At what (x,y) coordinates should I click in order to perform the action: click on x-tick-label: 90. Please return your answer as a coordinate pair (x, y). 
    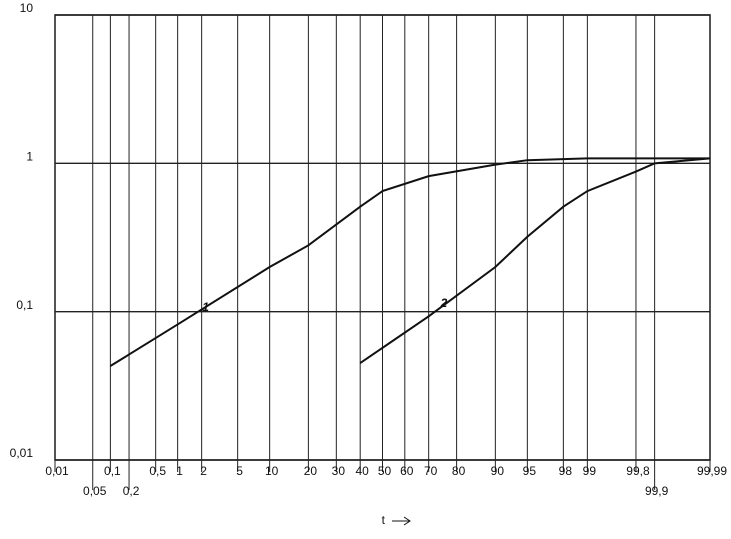
    Looking at the image, I should click on (498, 471).